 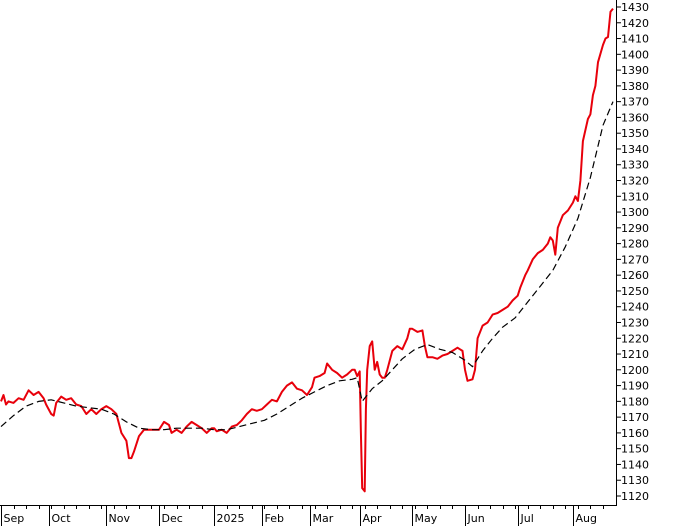 What do you see at coordinates (635, 181) in the screenshot?
I see `y-tick-label-1320: 1320` at bounding box center [635, 181].